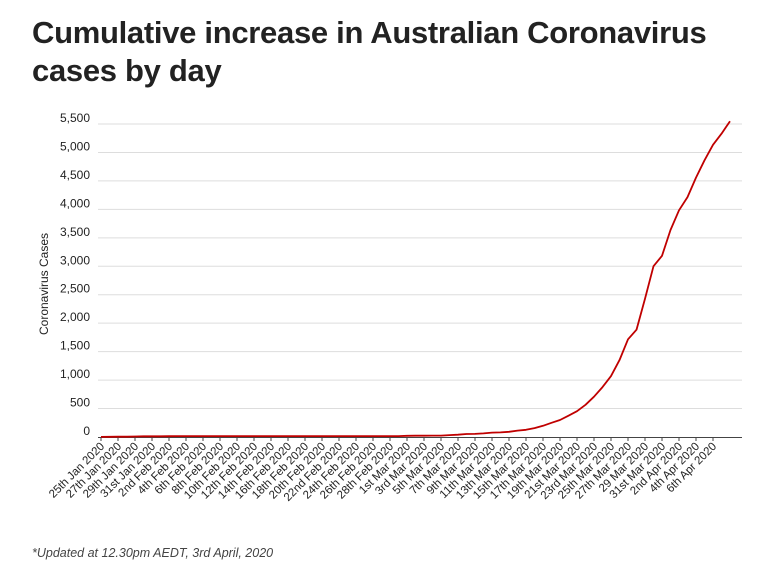 Image resolution: width=762 pixels, height=579 pixels. What do you see at coordinates (75, 317) in the screenshot?
I see `y-tick-label: 2,000` at bounding box center [75, 317].